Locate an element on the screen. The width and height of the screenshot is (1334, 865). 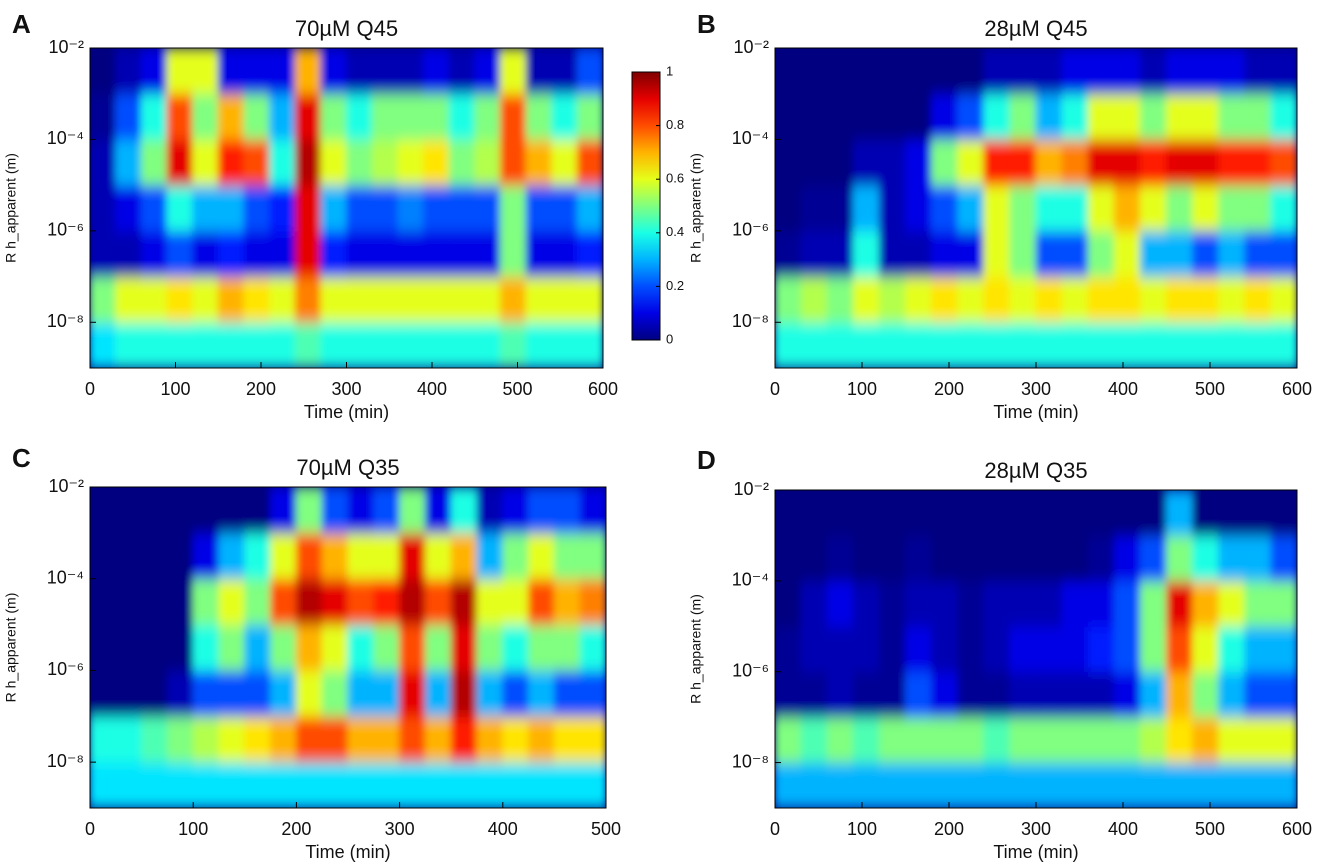
y-tick-label: 10⁻⁴ is located at coordinates (65, 138).